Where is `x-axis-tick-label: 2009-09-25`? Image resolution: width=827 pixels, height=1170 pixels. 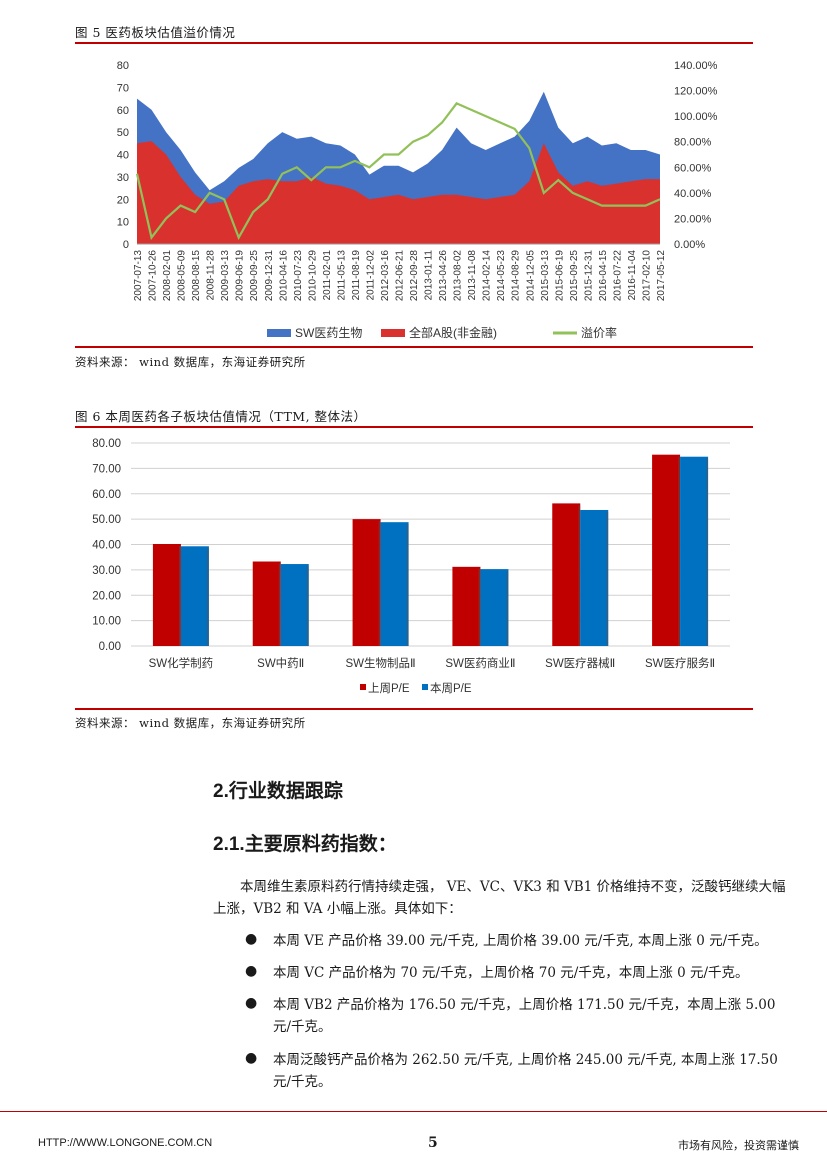 x-axis-tick-label: 2009-09-25 is located at coordinates (254, 276).